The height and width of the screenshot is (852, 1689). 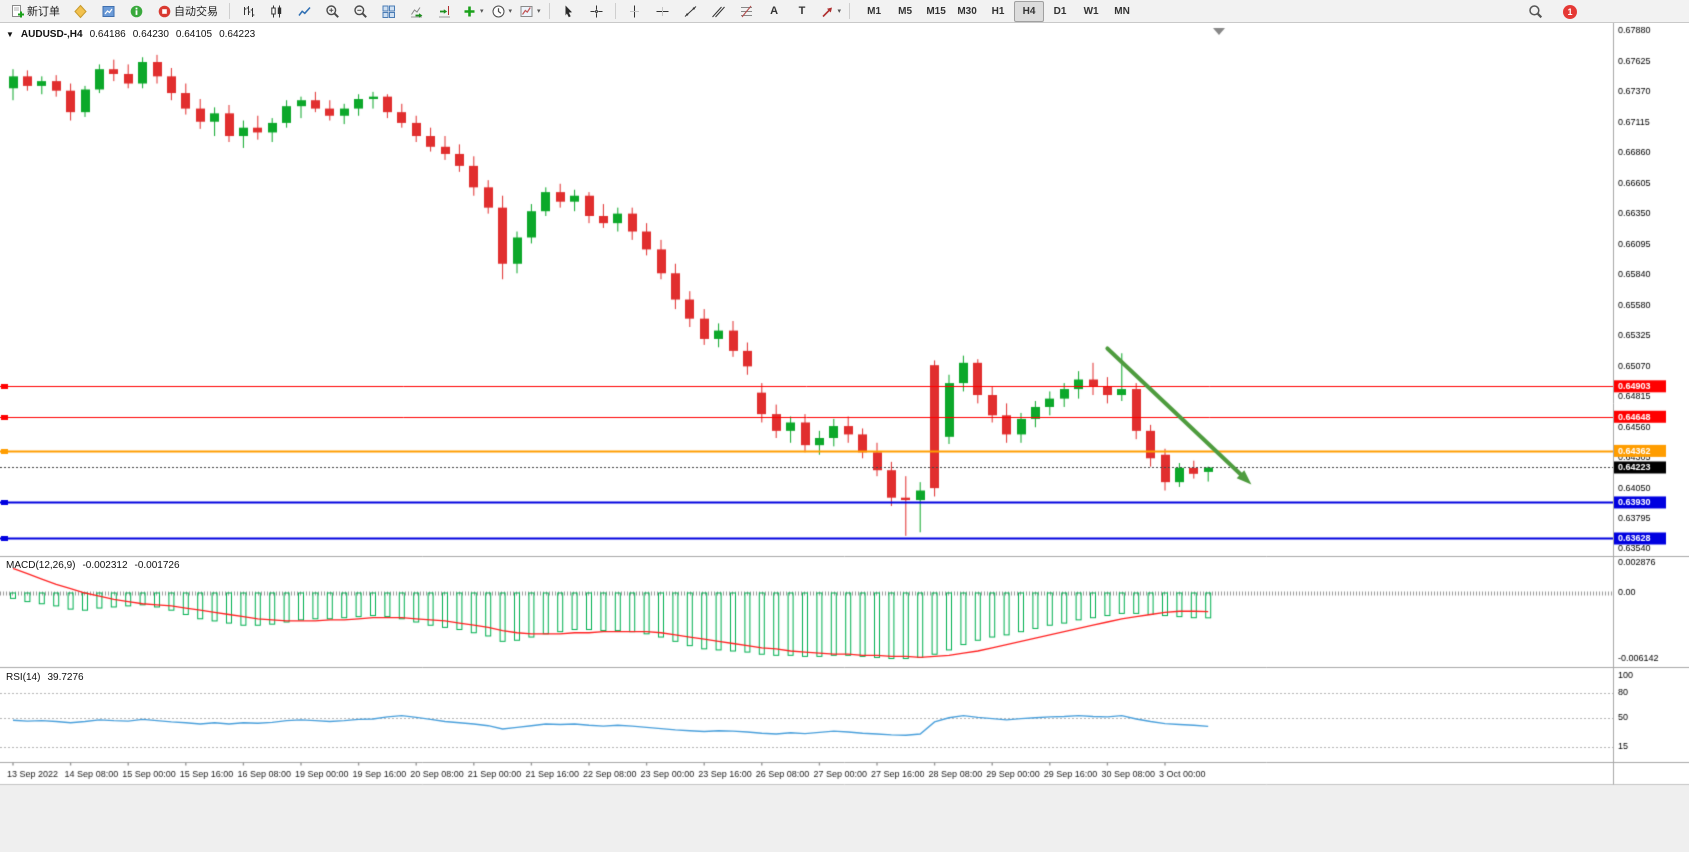 I want to click on timeframe-h4-button: H4, so click(x=1029, y=11).